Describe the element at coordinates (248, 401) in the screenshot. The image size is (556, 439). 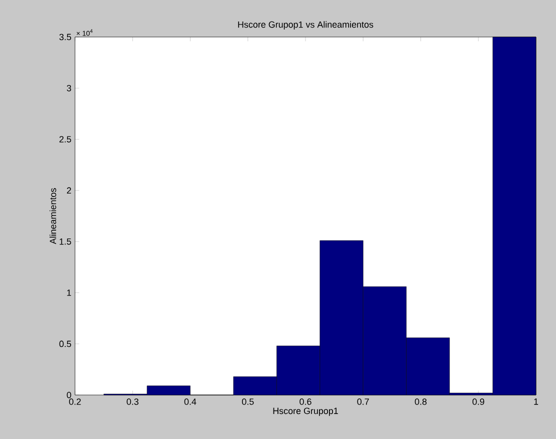
I see `x-tick-label: 0.5` at that location.